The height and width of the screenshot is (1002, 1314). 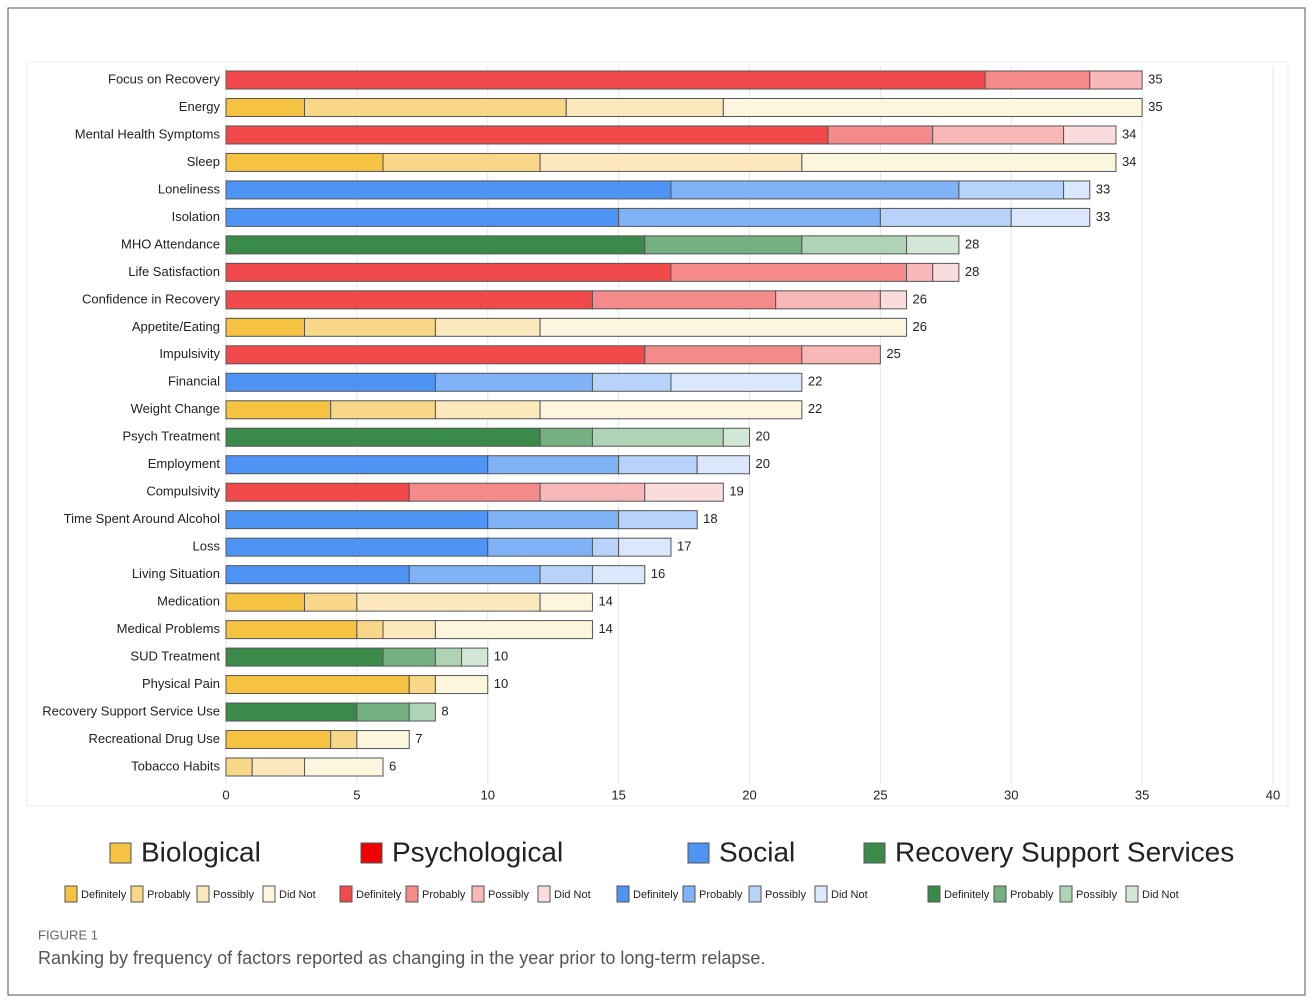 I want to click on y-tick-label: Financial, so click(x=194, y=381).